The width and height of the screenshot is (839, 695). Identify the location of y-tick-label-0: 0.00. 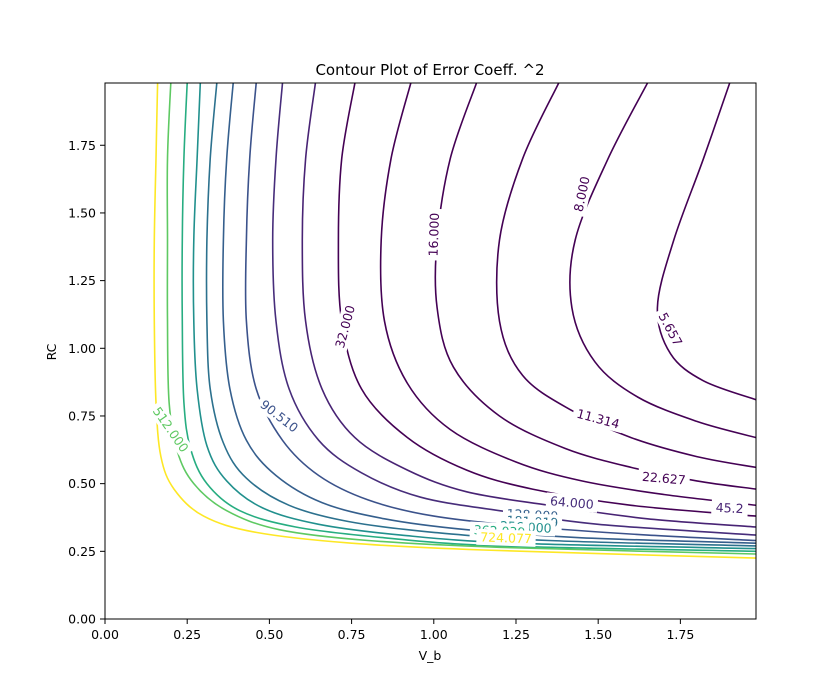
(82, 619).